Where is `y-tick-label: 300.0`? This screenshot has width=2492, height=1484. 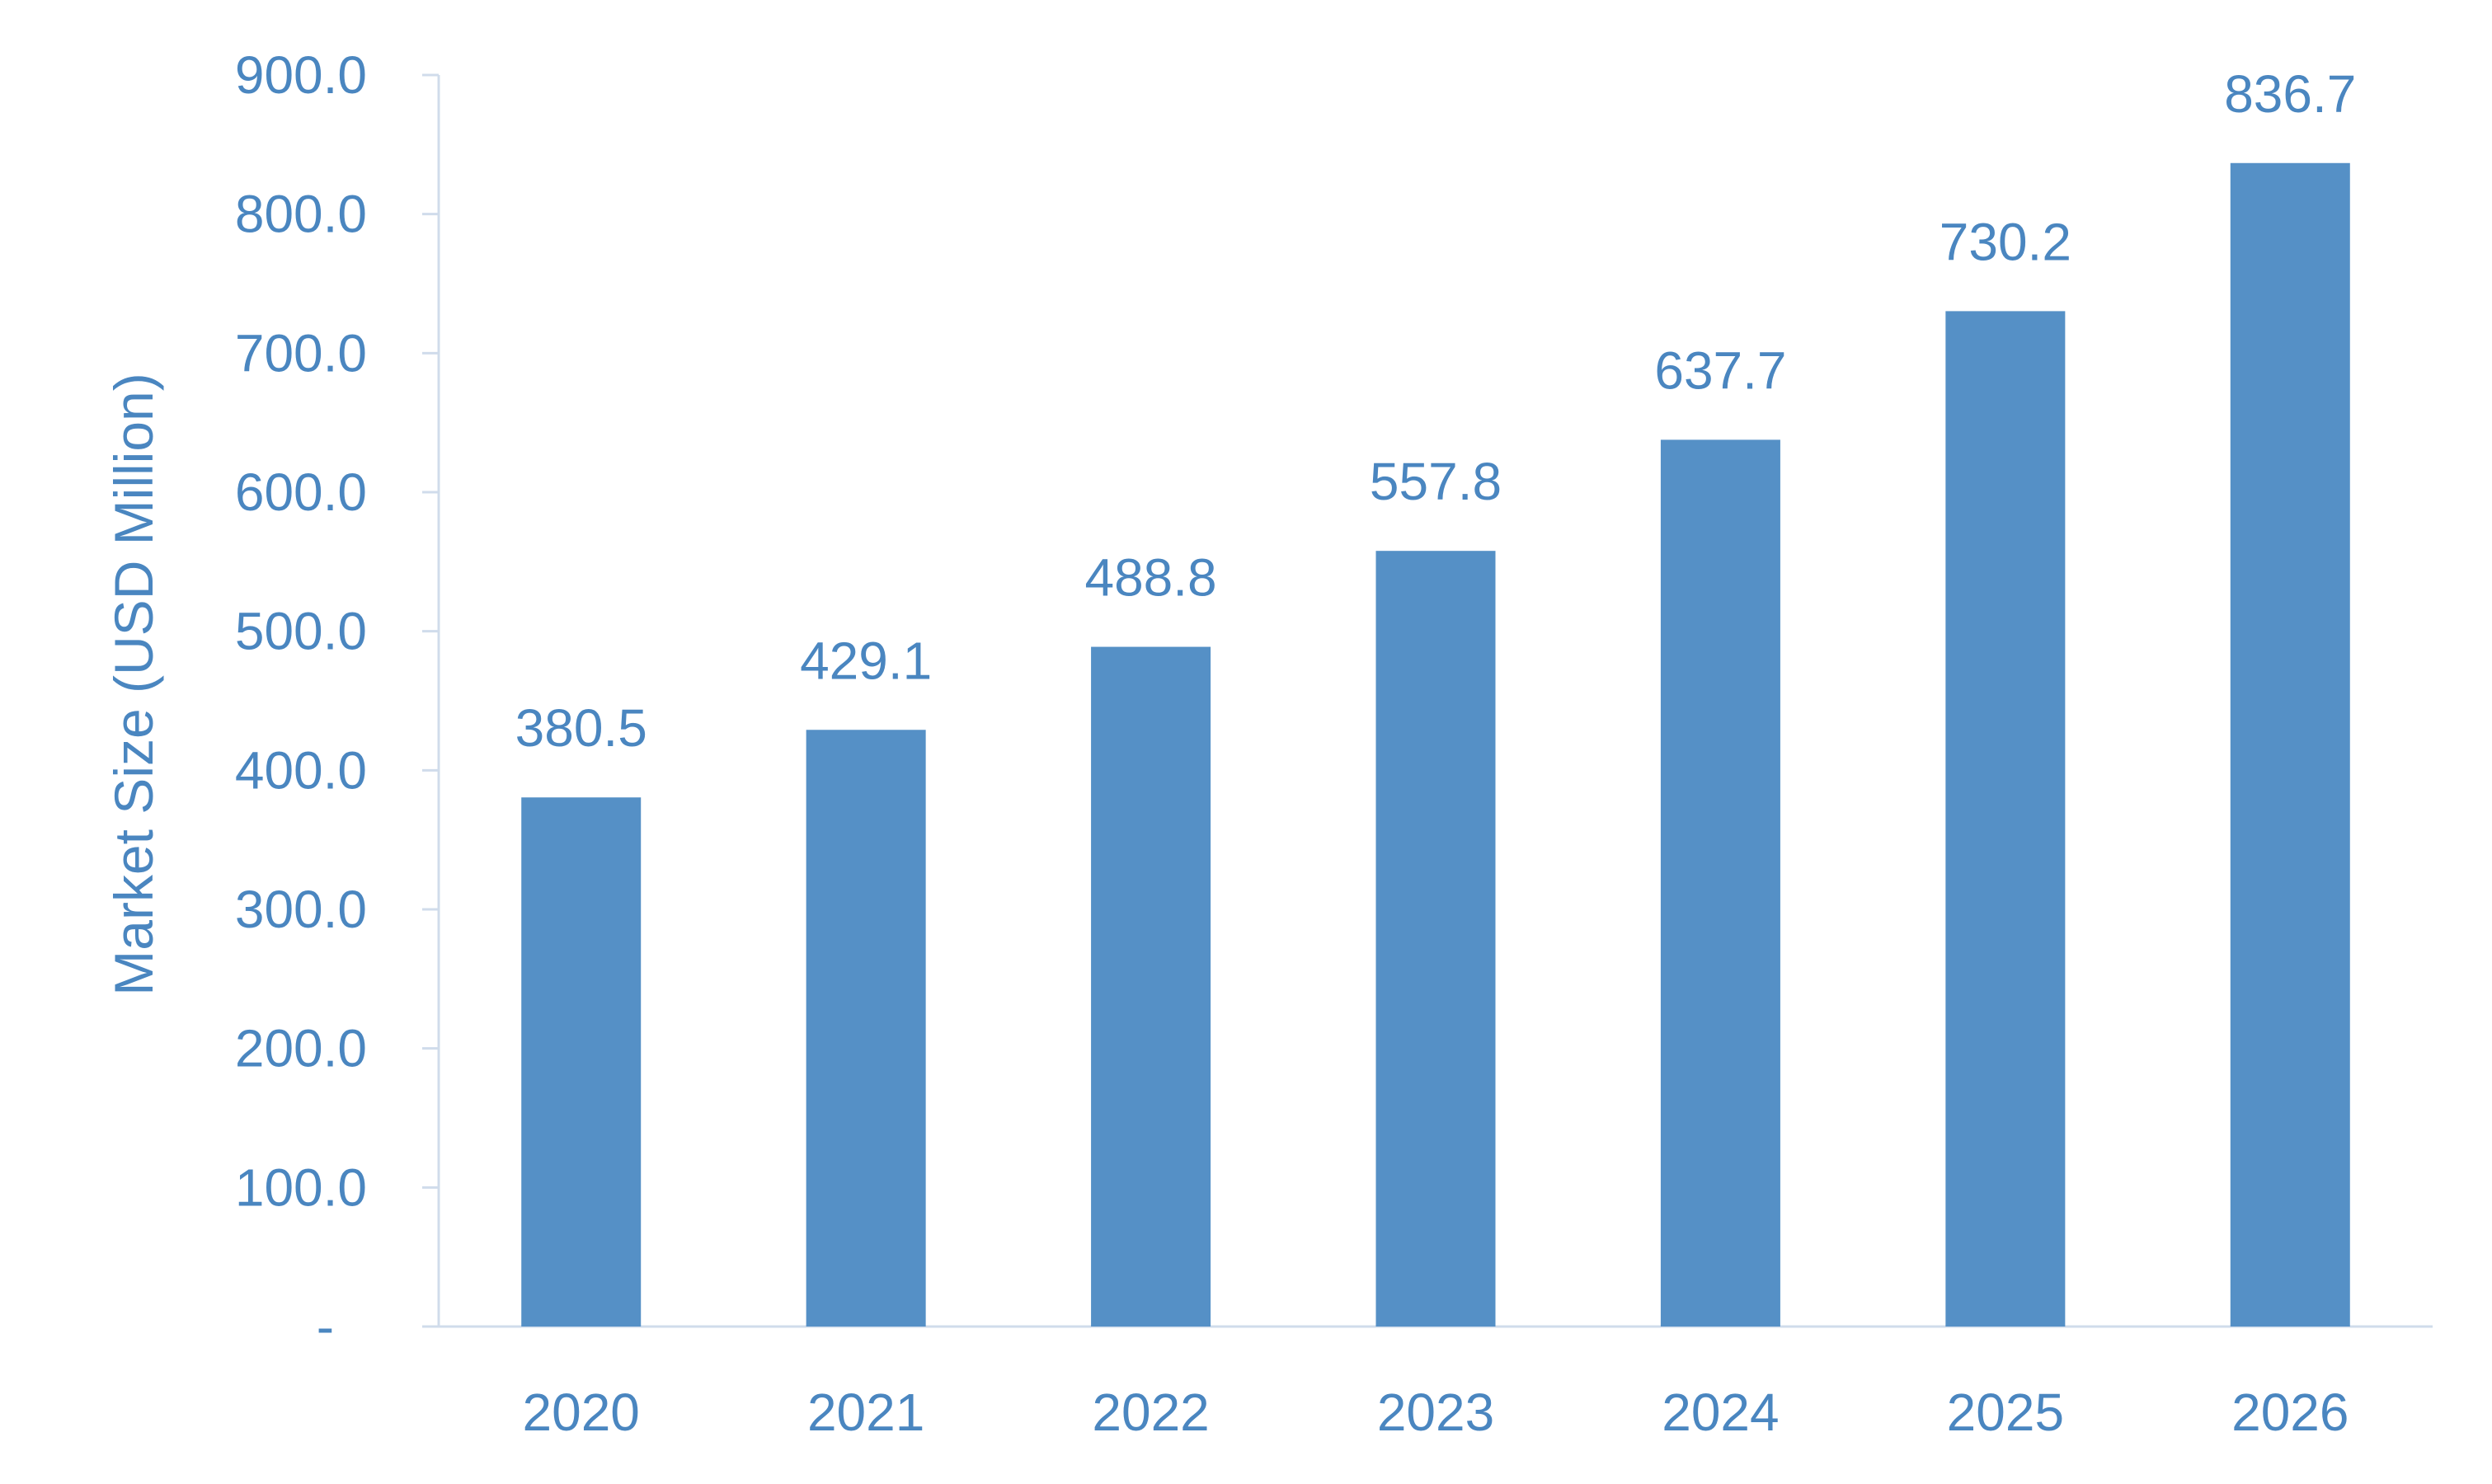 y-tick-label: 300.0 is located at coordinates (301, 909).